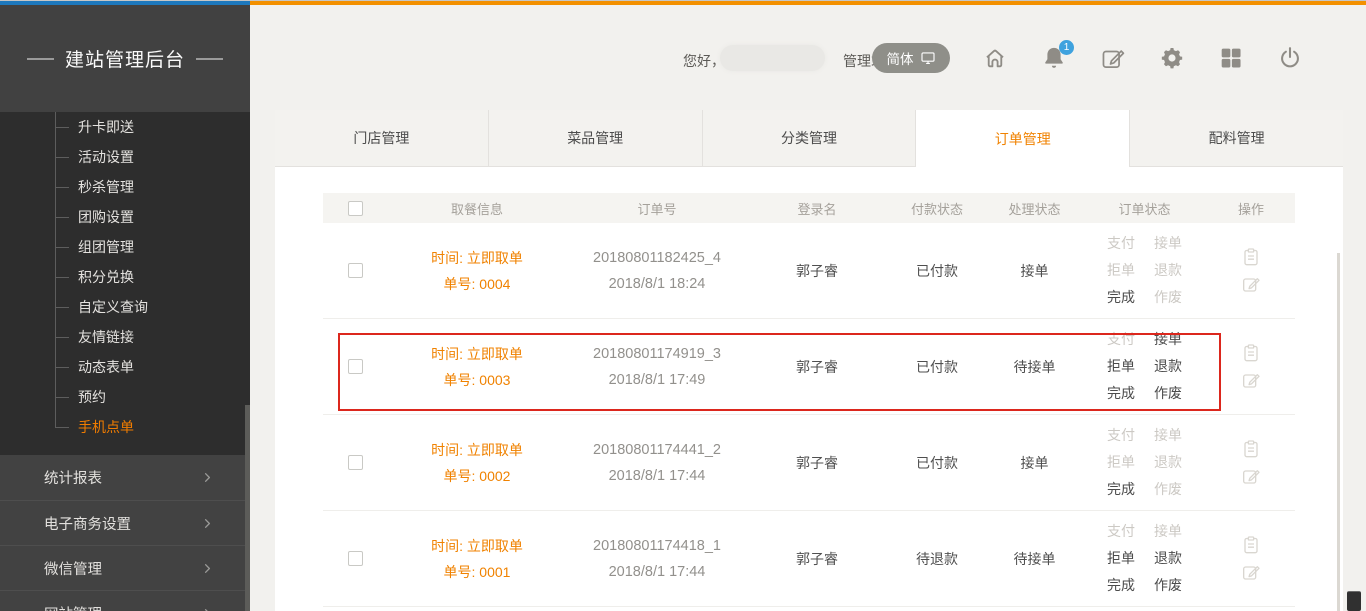 The image size is (1366, 611). I want to click on sidebar-item-6: 积分兑换, so click(125, 277).